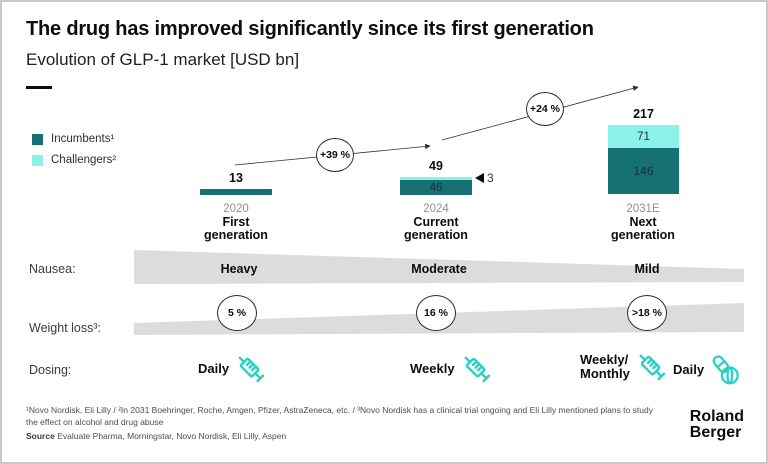  I want to click on callout-value: 3, so click(490, 178).